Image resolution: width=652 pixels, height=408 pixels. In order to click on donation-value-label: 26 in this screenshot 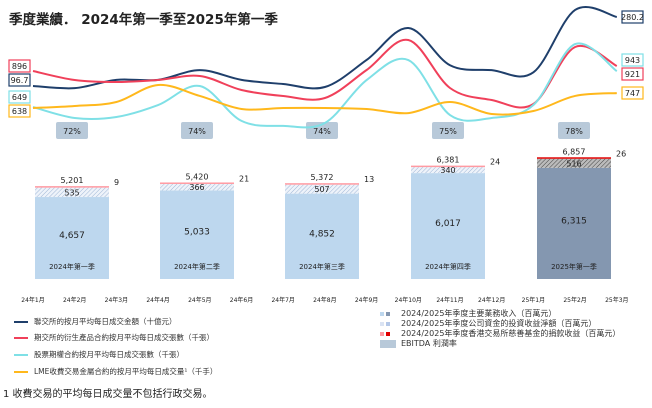, I will do `click(621, 153)`.